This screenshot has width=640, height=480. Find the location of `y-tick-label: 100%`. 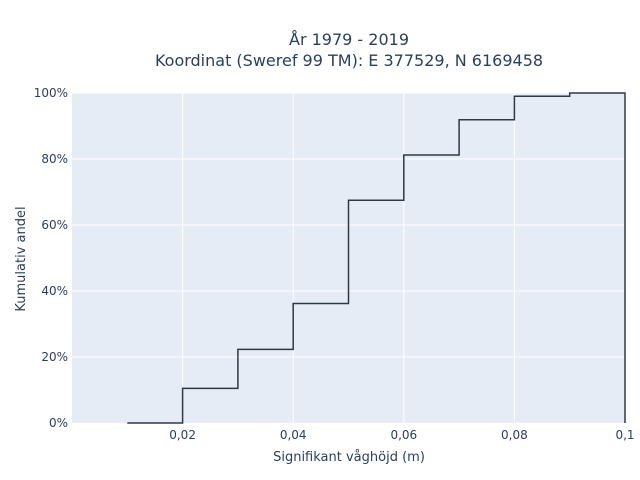

y-tick-label: 100% is located at coordinates (51, 93).